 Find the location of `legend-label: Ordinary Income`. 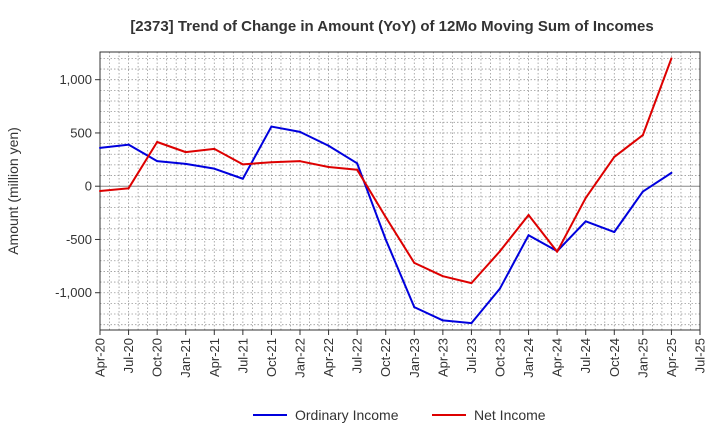

legend-label: Ordinary Income is located at coordinates (347, 415).